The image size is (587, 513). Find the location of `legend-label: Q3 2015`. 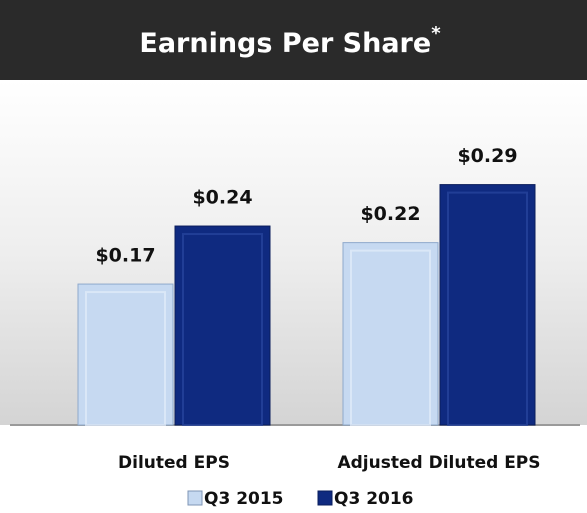

legend-label: Q3 2015 is located at coordinates (244, 499).